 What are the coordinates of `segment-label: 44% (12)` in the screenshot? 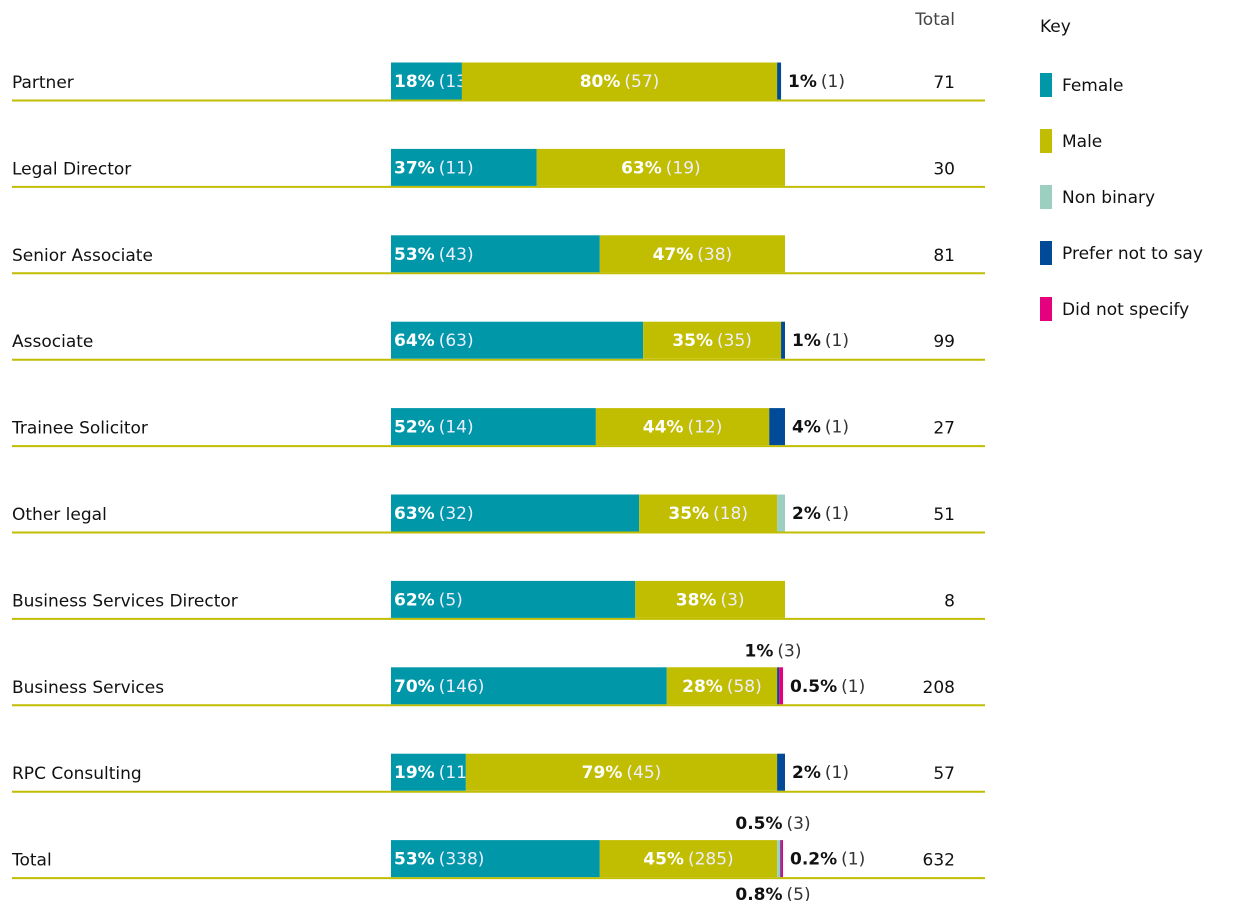 It's located at (683, 428).